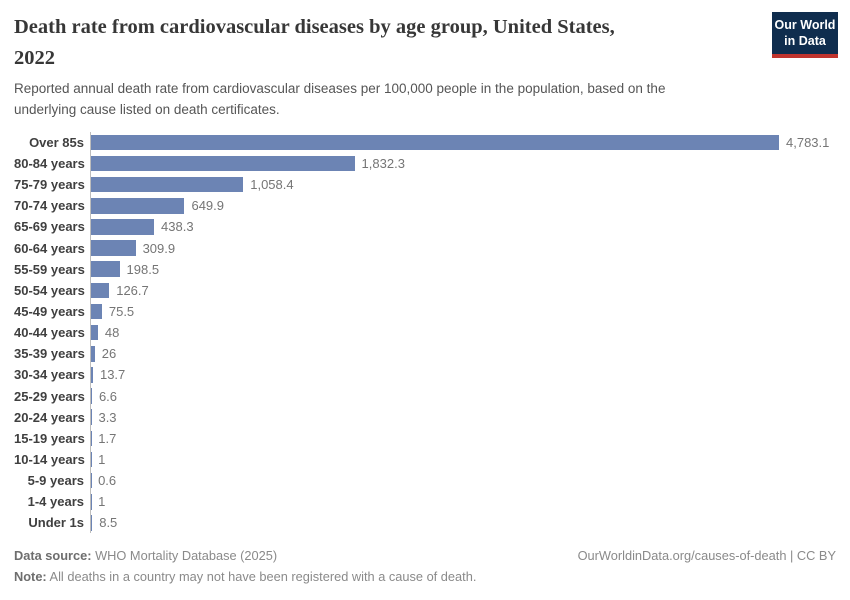 The image size is (850, 600). Describe the element at coordinates (121, 311) in the screenshot. I see `value-label: 75.5` at that location.